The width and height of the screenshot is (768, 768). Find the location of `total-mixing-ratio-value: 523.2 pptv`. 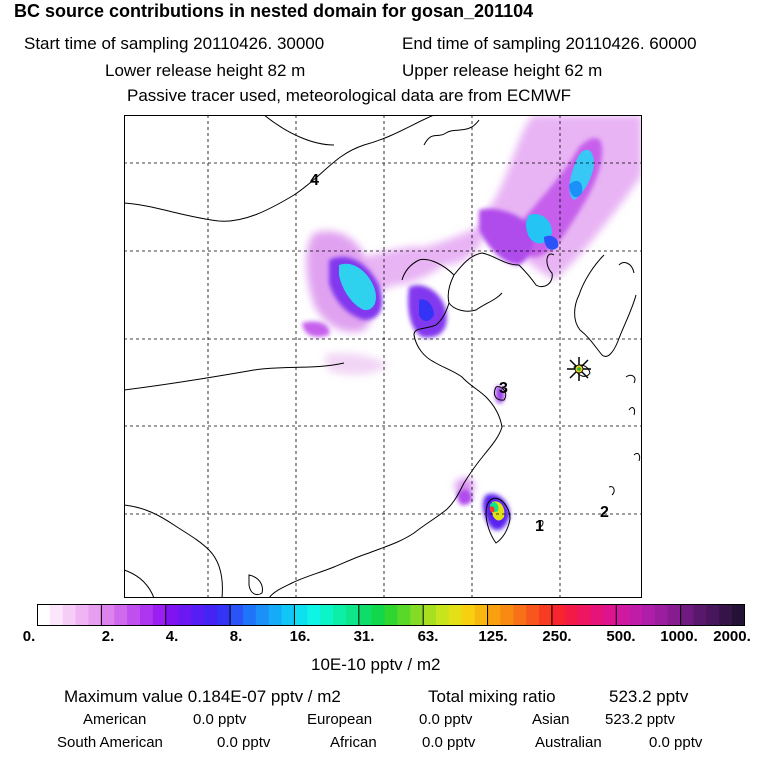

total-mixing-ratio-value: 523.2 pptv is located at coordinates (649, 696).